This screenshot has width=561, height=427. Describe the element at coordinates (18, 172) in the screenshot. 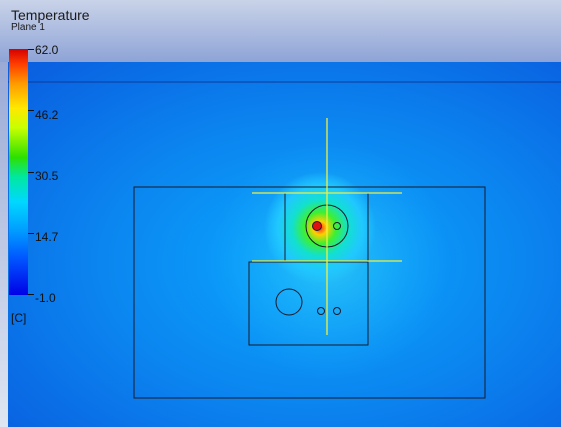

I see `color-scale-bar` at that location.